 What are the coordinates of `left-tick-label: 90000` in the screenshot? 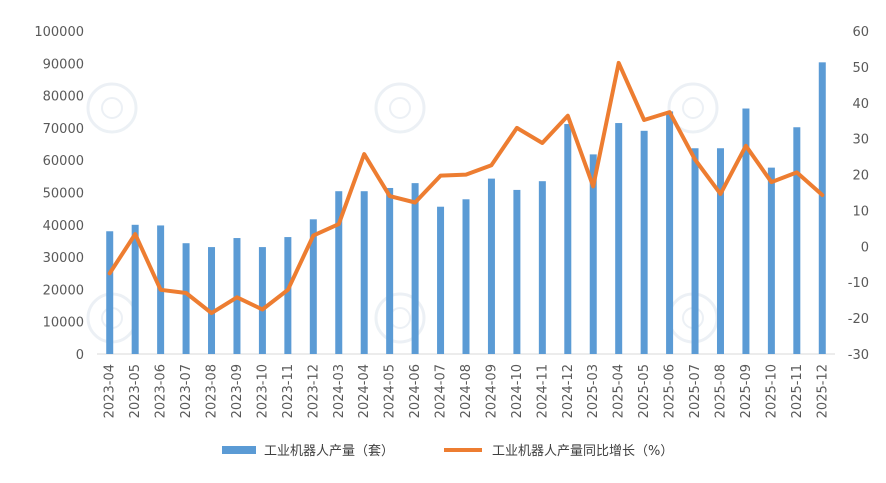 It's located at (63, 64).